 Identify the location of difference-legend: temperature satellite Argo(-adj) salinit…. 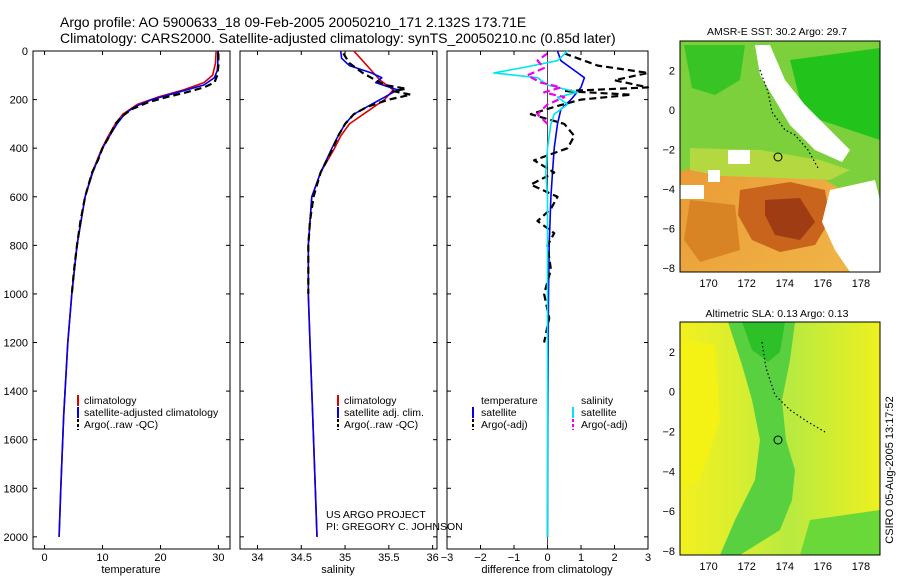
(550, 413).